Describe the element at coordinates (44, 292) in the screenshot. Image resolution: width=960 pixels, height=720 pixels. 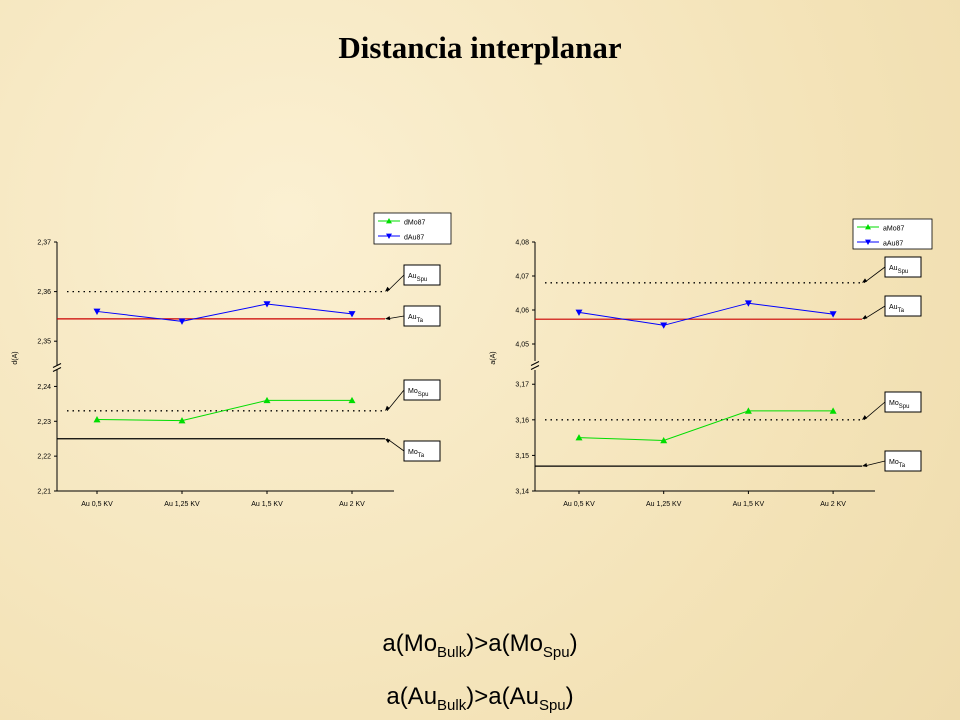
I see `y-tick-label: 2,36` at that location.